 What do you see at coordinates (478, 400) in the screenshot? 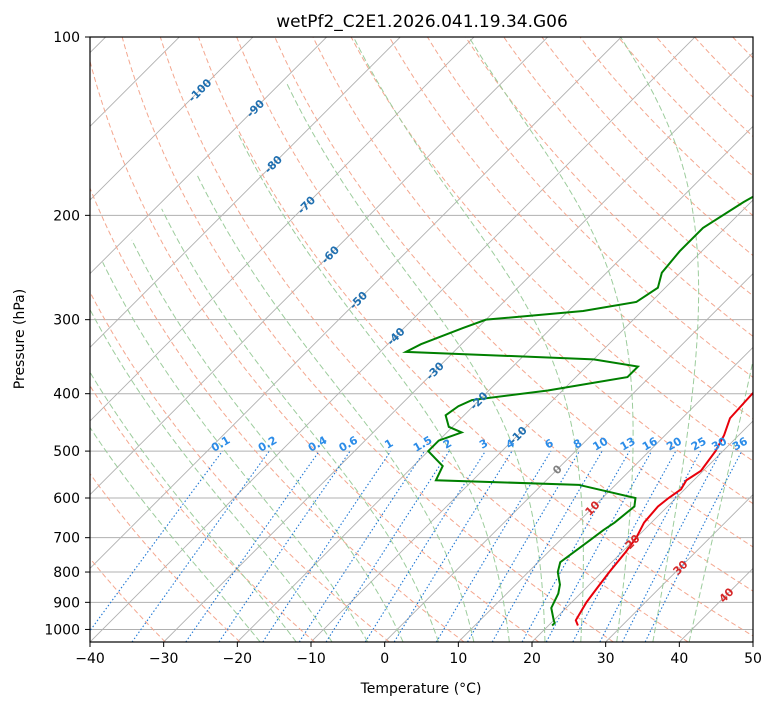
I see `isotherm-label: -20` at bounding box center [478, 400].